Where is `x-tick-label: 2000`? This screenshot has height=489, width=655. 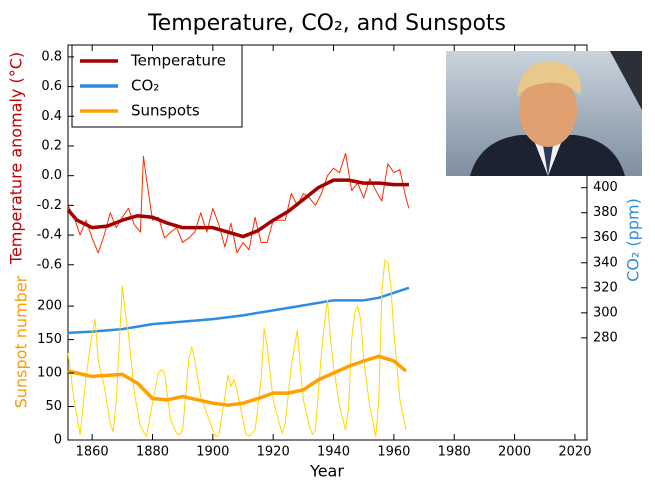
x-tick-label: 2000 is located at coordinates (514, 452).